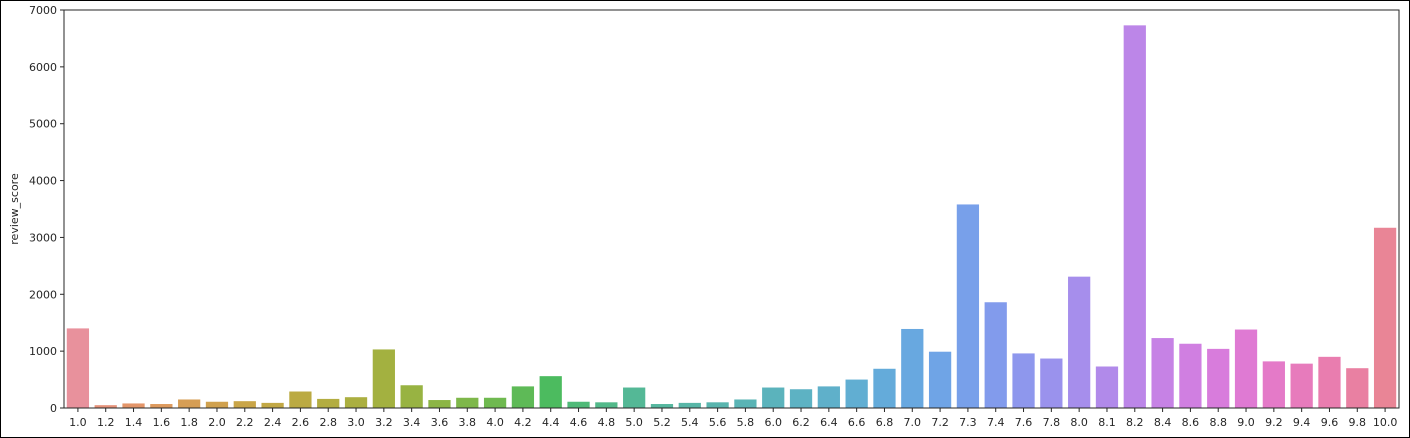 This screenshot has height=438, width=1410. Describe the element at coordinates (468, 422) in the screenshot. I see `x-tick-label: 3.8` at that location.